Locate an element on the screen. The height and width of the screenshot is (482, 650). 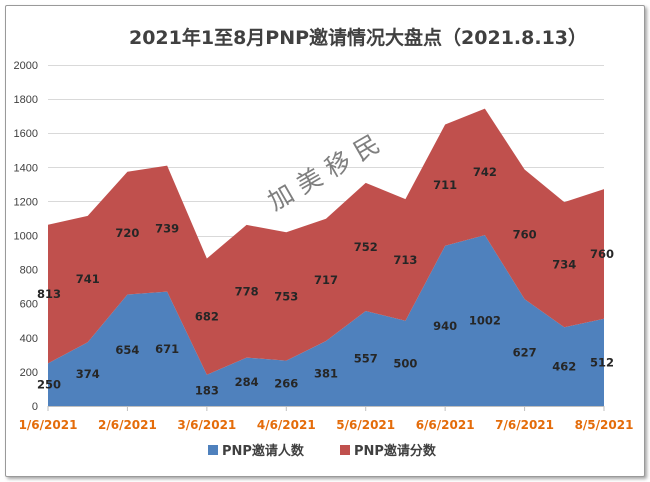
legend: PNP邀请人数 PNP邀请分数 is located at coordinates (322, 451).